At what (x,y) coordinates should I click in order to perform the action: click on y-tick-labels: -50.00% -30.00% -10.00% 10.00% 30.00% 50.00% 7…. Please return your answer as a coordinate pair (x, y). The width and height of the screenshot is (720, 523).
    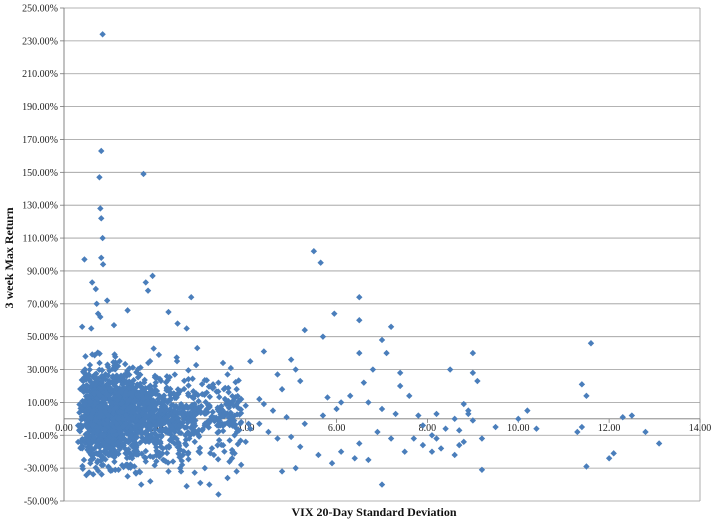
    Looking at the image, I should click on (40, 256).